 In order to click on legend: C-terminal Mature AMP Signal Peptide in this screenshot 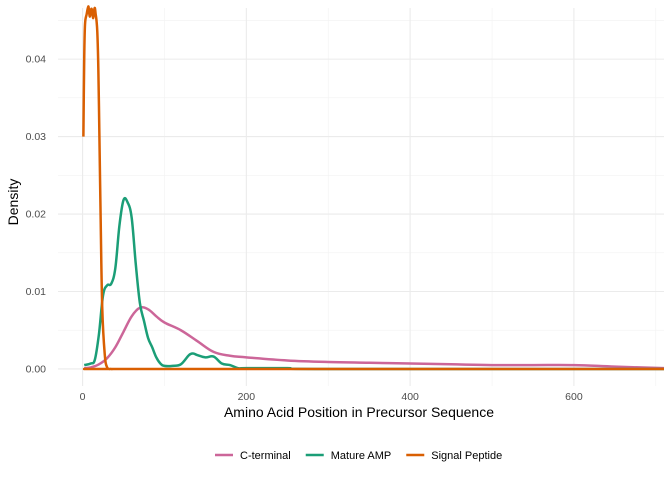, I will do `click(358, 456)`.